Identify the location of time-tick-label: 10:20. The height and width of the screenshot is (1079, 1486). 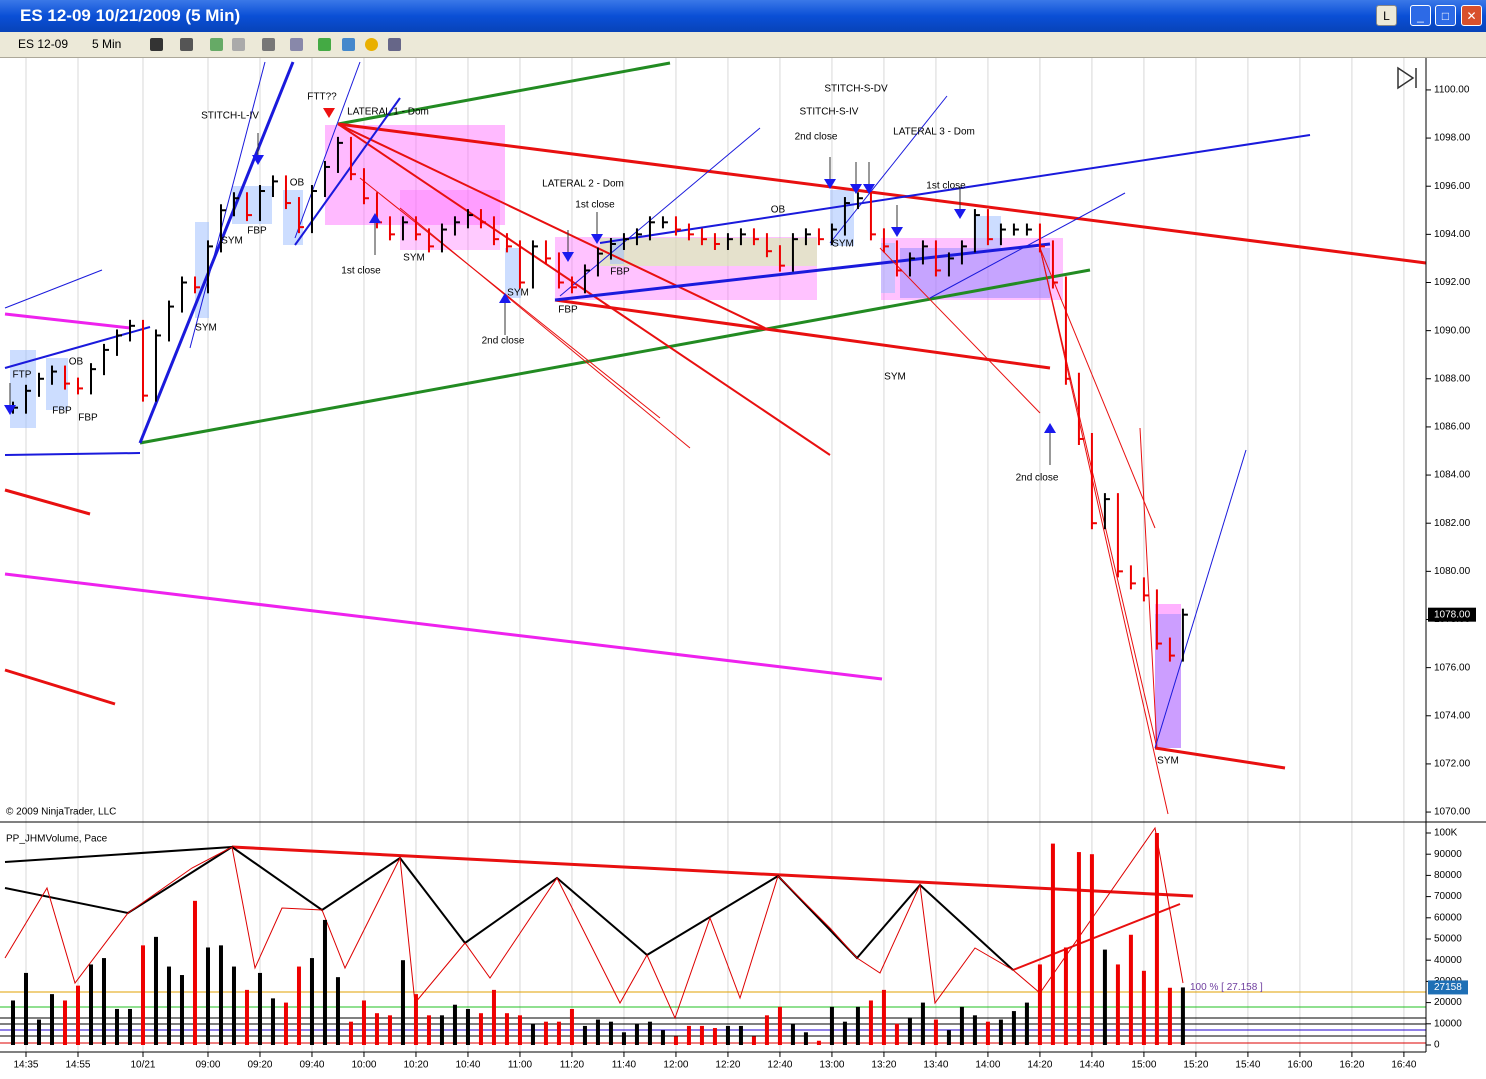
(415, 1065).